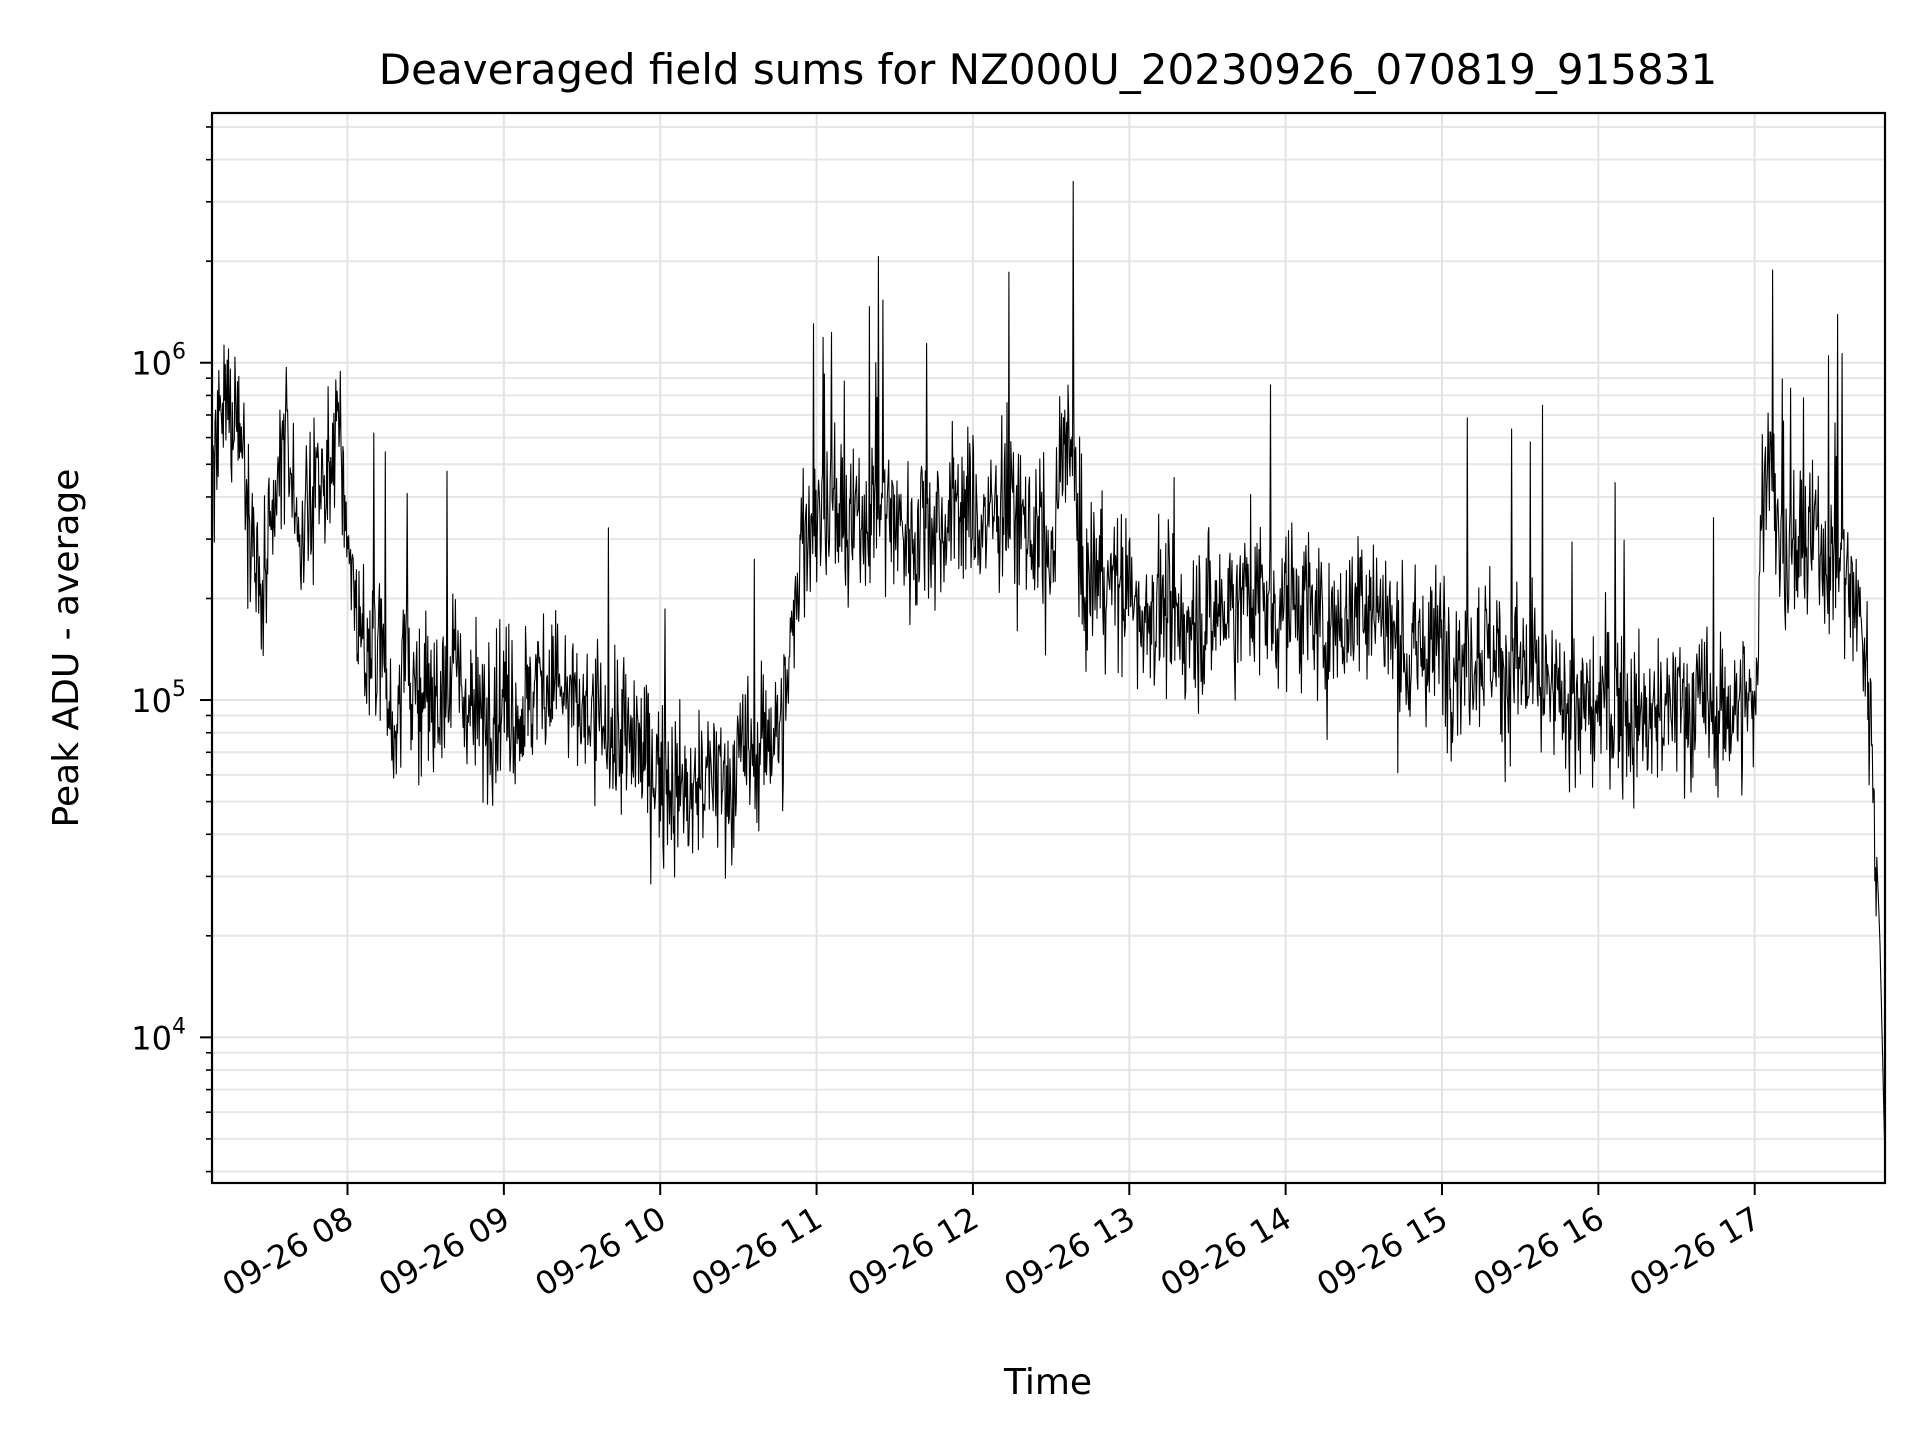 The image size is (1920, 1440). Describe the element at coordinates (66, 648) in the screenshot. I see `y-axis-label: Peak ADU - average` at that location.